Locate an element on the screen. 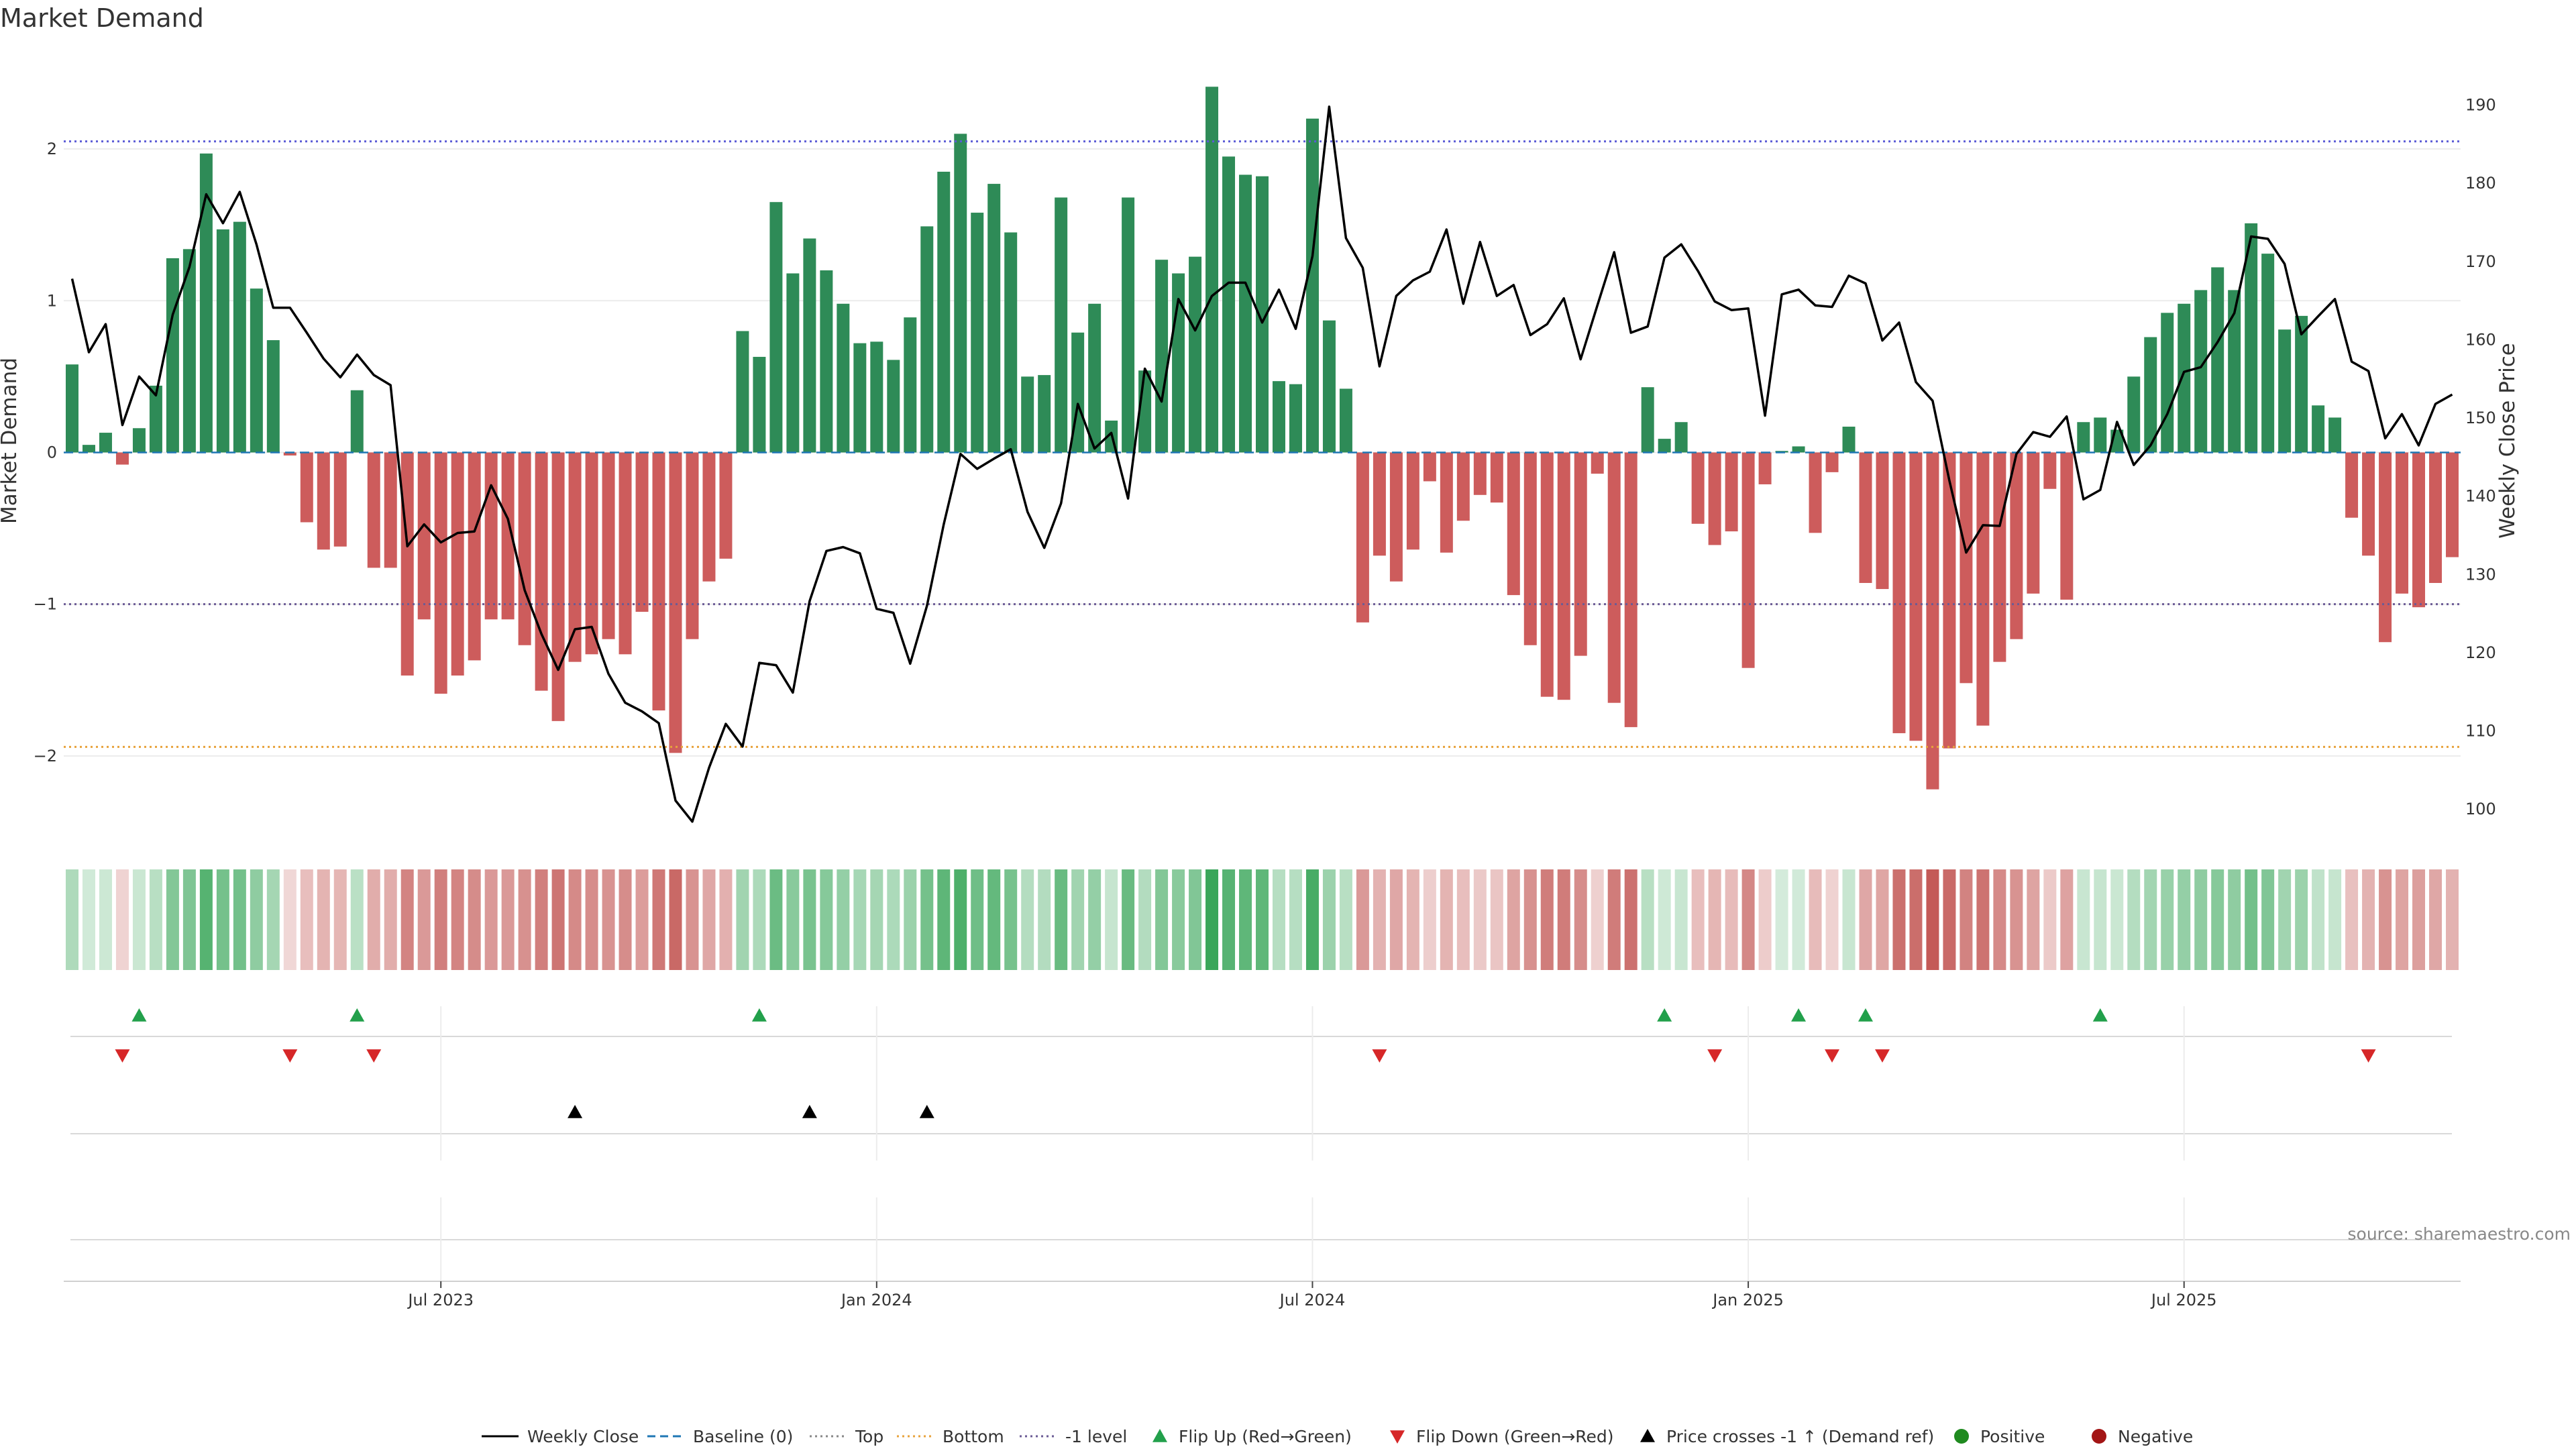 The image size is (2576, 1449). x-tick-label: Jul 2024 is located at coordinates (1312, 1300).